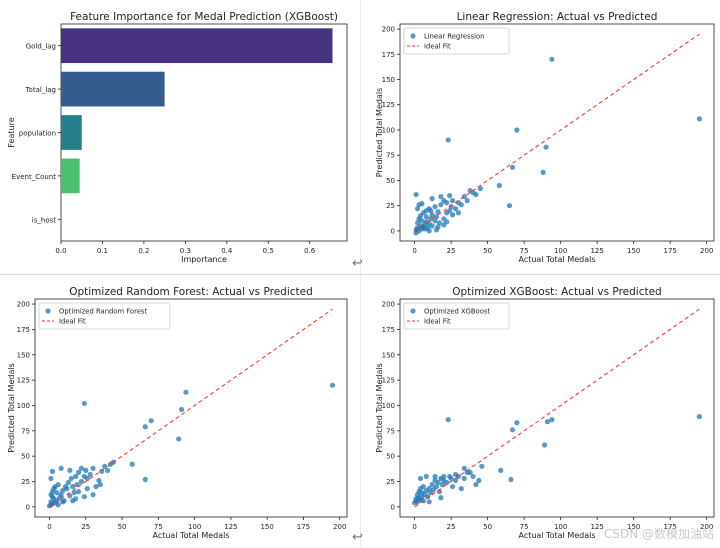  Describe the element at coordinates (388, 406) in the screenshot. I see `y-tick-label: 100` at that location.